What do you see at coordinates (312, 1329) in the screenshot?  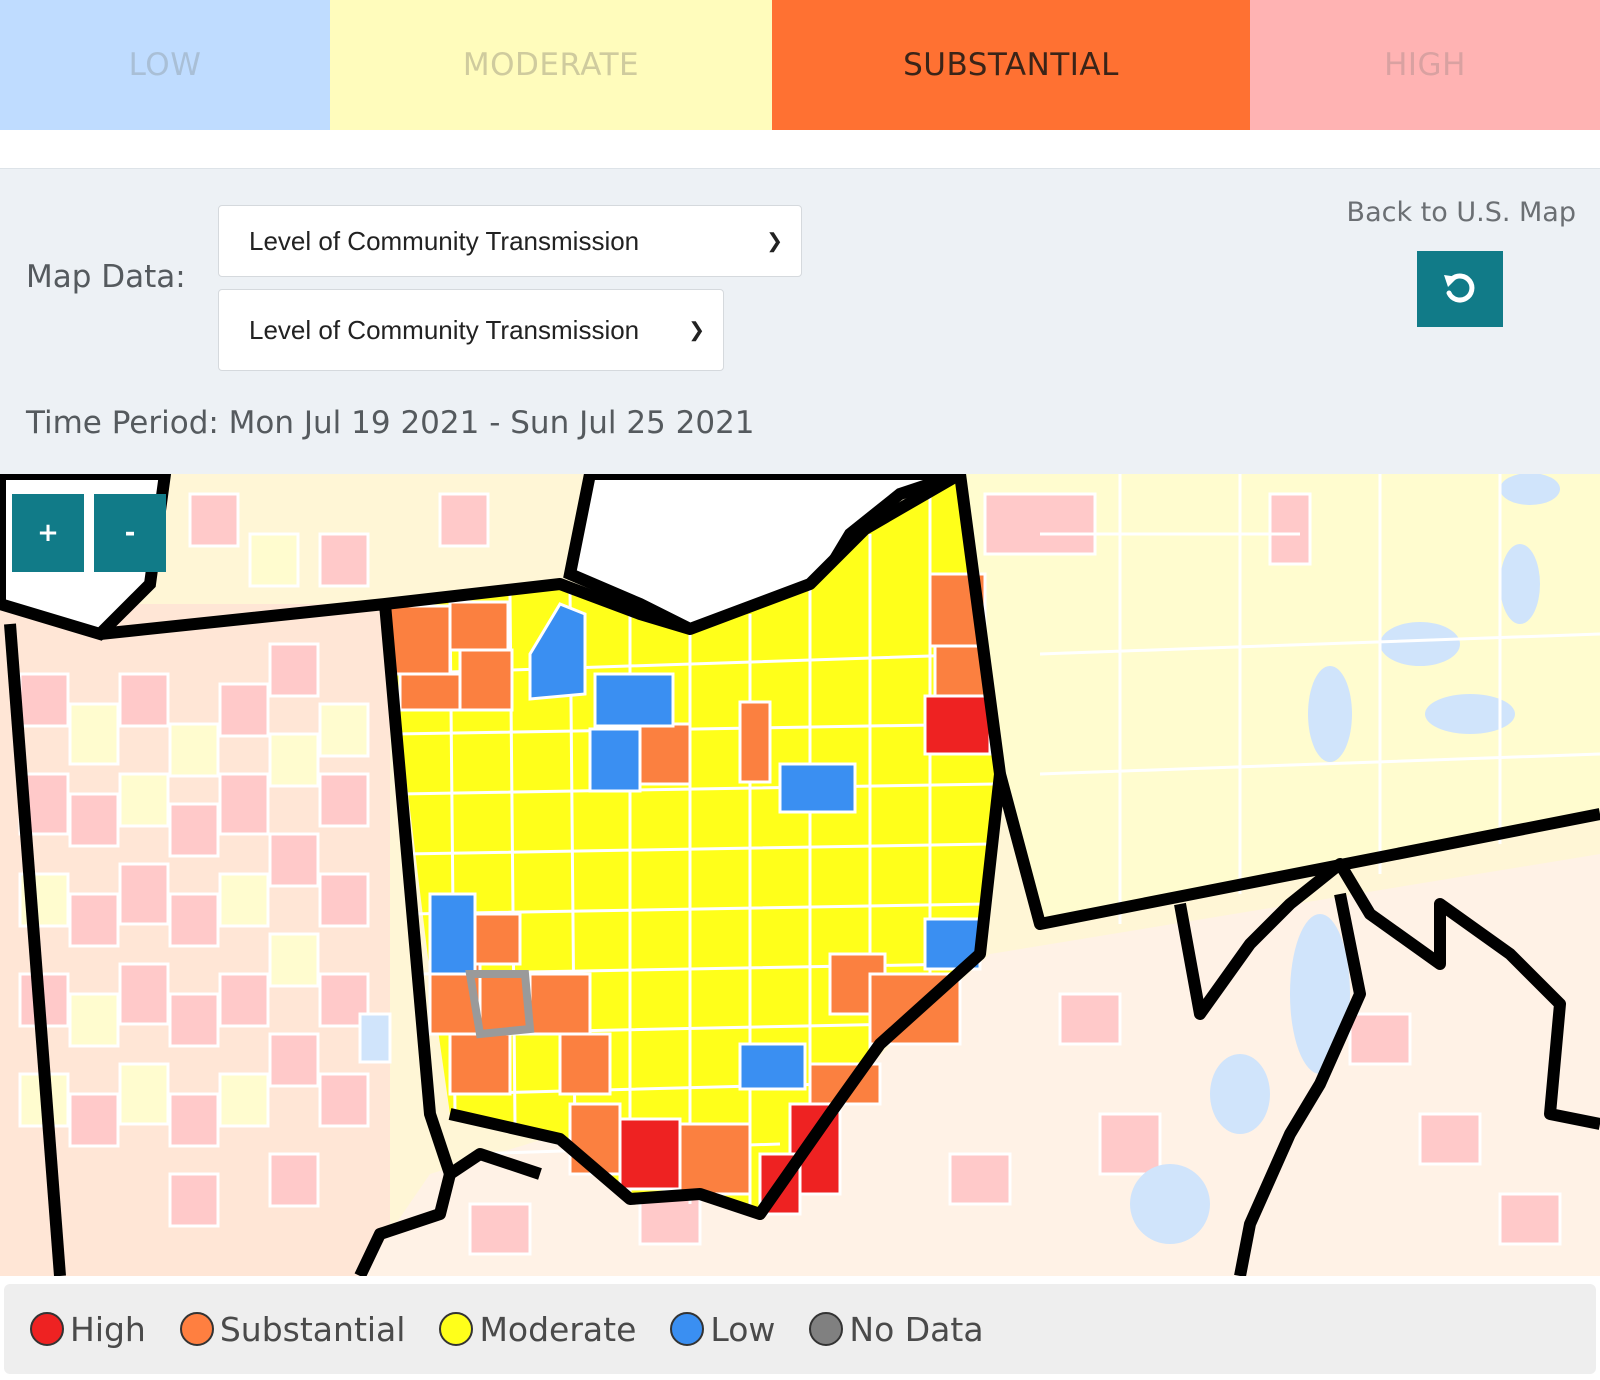 I see `legend-label: Substantial` at bounding box center [312, 1329].